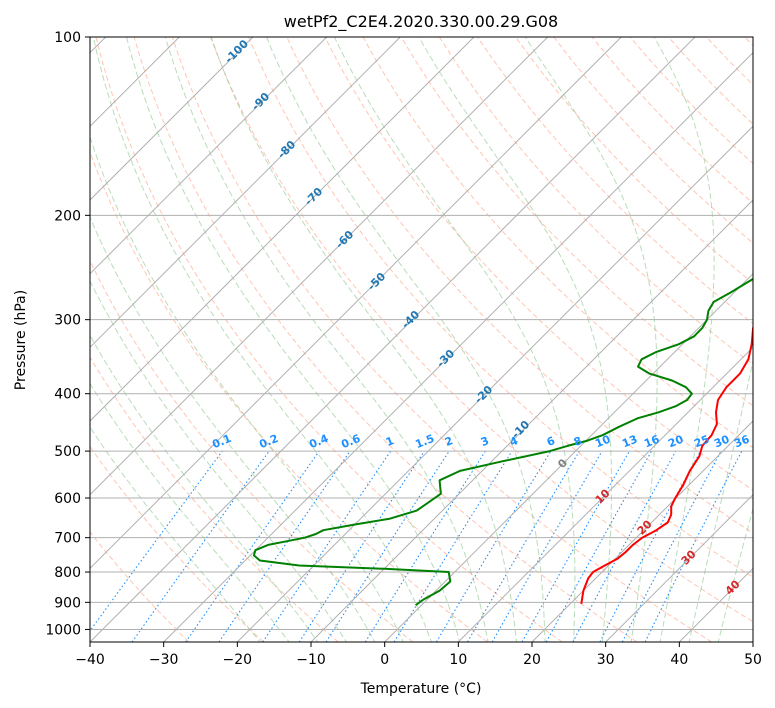 The width and height of the screenshot is (775, 708). What do you see at coordinates (67, 573) in the screenshot?
I see `y-tick-label: 800` at bounding box center [67, 573].